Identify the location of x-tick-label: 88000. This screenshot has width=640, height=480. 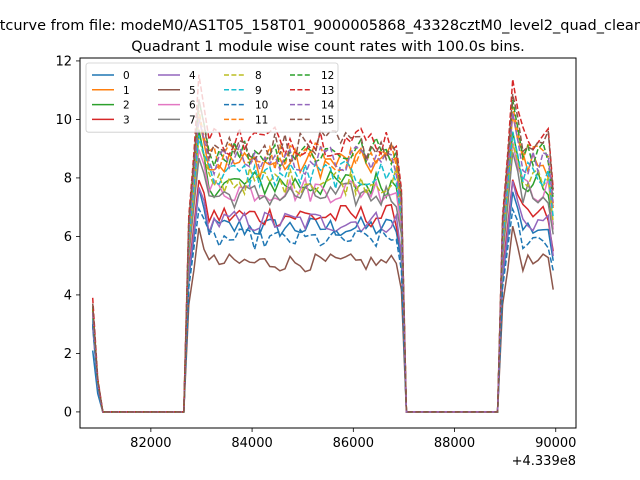
(454, 443).